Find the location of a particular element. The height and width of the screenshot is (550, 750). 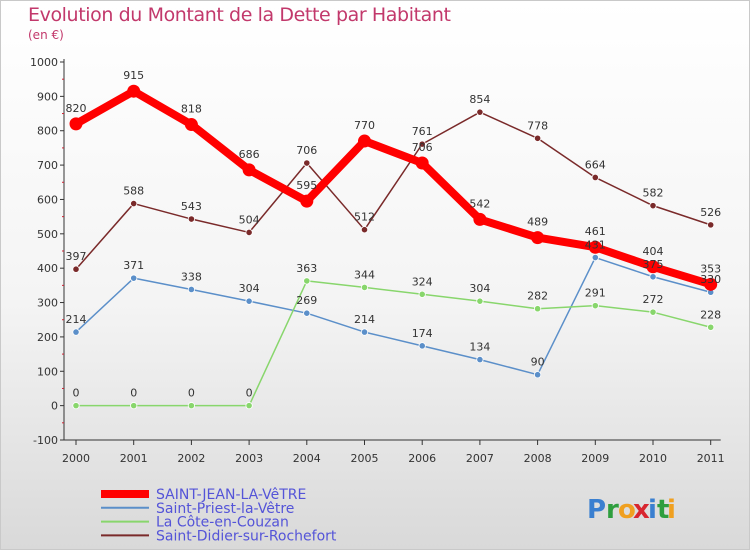

data-label: 330 is located at coordinates (710, 279).